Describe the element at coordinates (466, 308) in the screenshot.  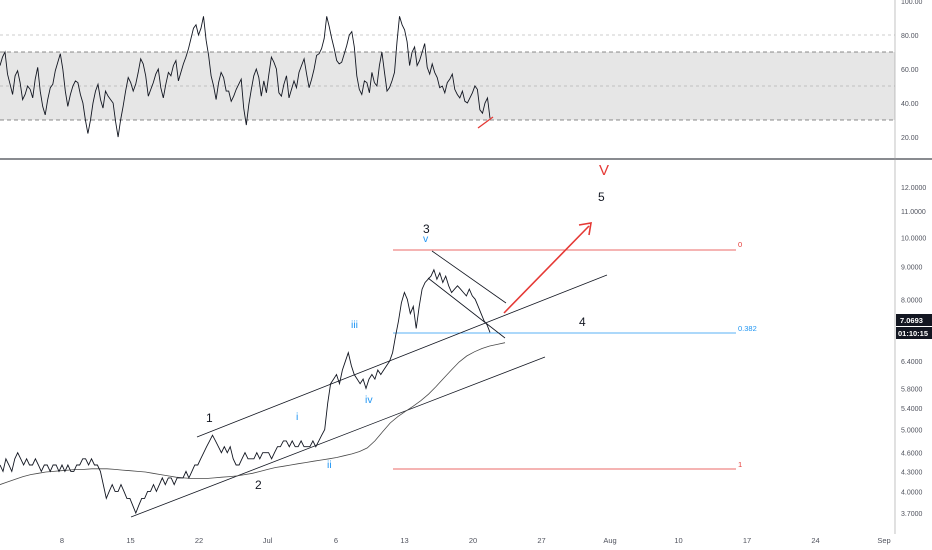
I see `wedge-lower` at that location.